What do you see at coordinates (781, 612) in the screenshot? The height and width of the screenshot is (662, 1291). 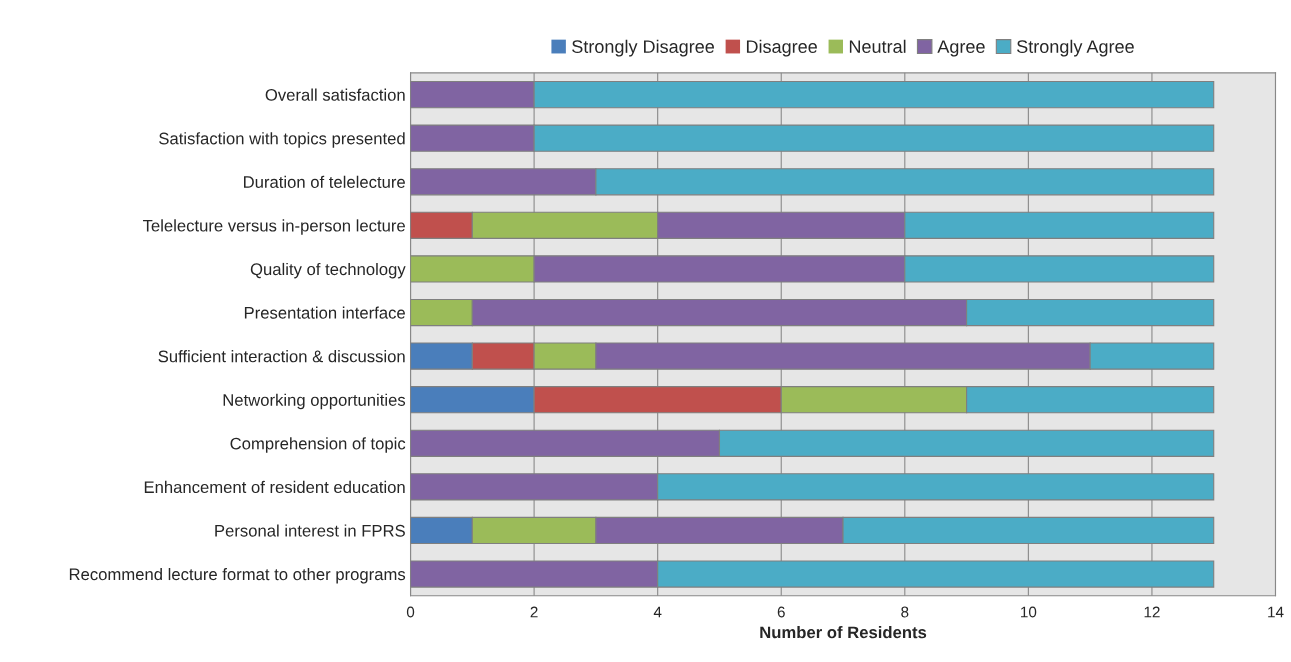 I see `x-tick-label: 6` at bounding box center [781, 612].